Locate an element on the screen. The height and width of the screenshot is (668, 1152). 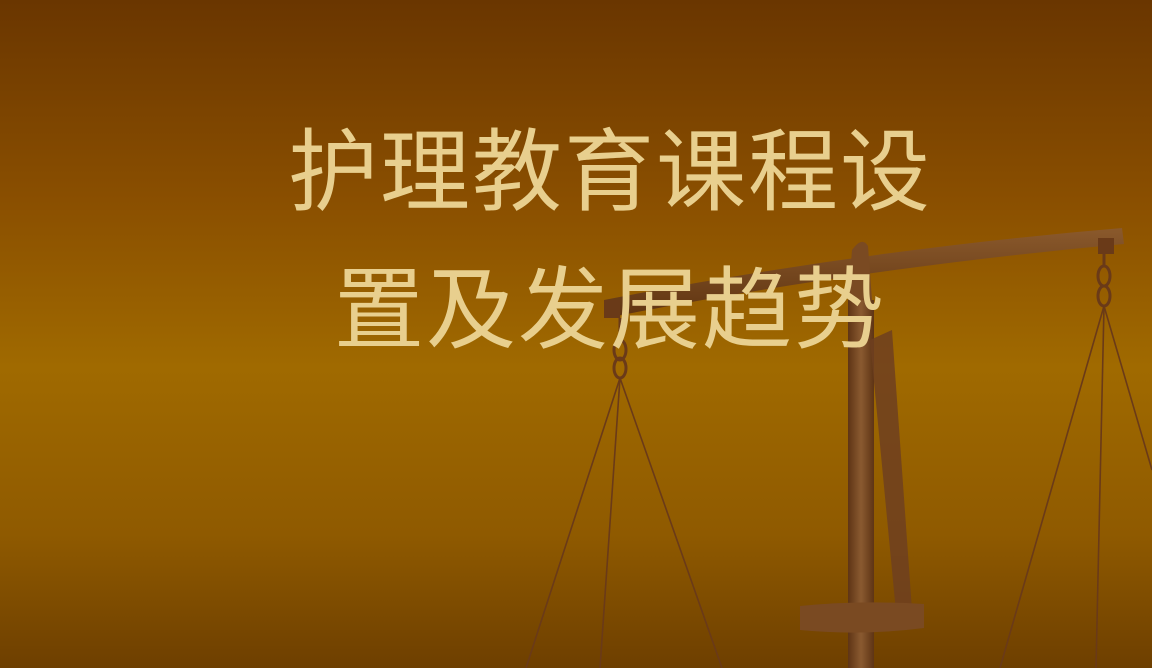
slide-title-line-1: 护理教育课程设 is located at coordinates (610, 172).